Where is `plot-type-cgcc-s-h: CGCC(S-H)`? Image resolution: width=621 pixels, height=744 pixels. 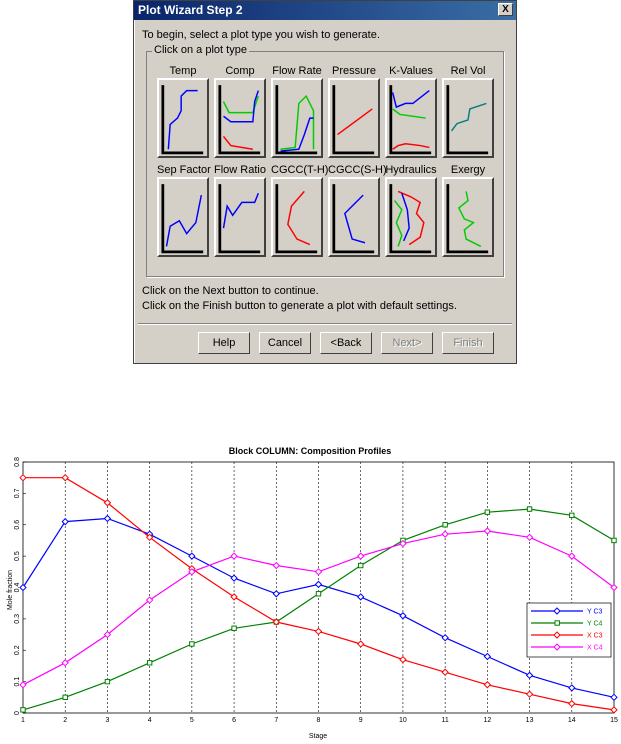
plot-type-cgcc-s-h: CGCC(S-H) is located at coordinates (357, 210).